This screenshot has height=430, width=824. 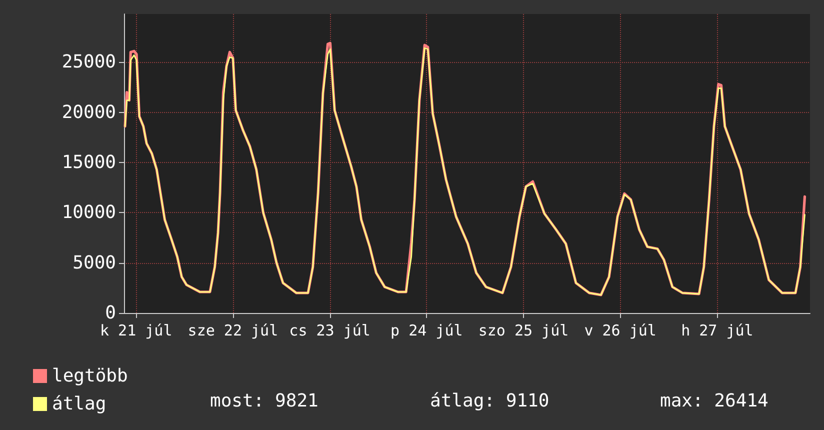 What do you see at coordinates (523, 331) in the screenshot?
I see `x-tick-label: szo 25 júl` at bounding box center [523, 331].